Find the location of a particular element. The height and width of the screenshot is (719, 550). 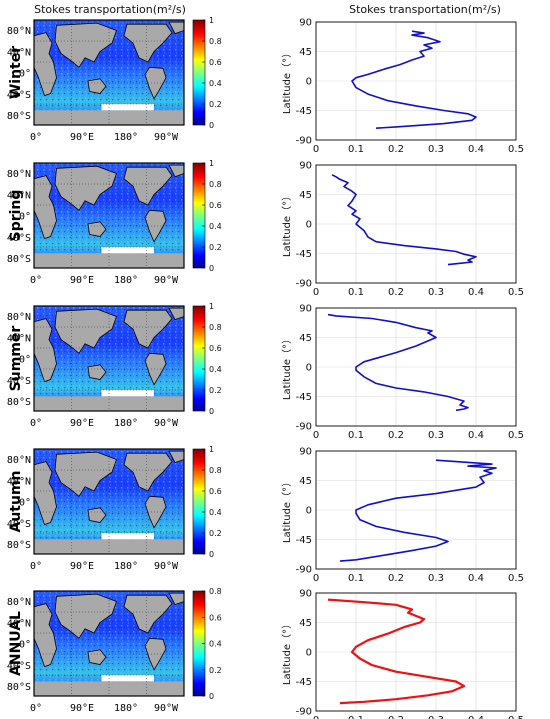

colorbar-gradient is located at coordinates (199, 72).